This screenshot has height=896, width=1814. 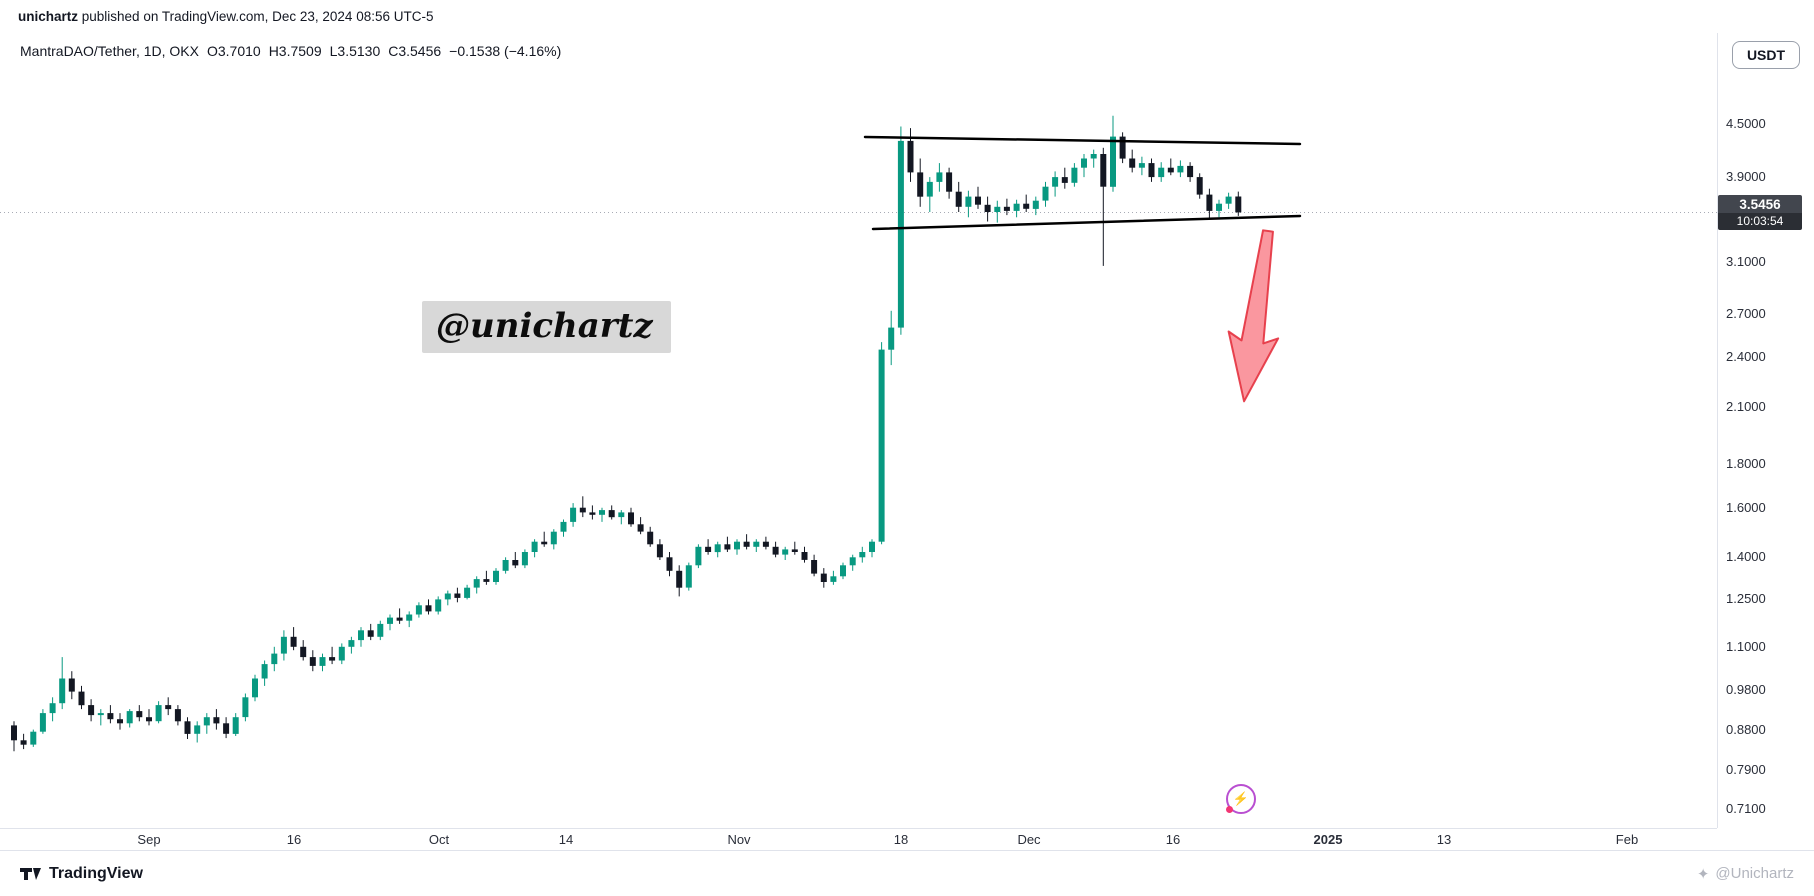 What do you see at coordinates (1746, 689) in the screenshot?
I see `price-axis-label: 0.9800` at bounding box center [1746, 689].